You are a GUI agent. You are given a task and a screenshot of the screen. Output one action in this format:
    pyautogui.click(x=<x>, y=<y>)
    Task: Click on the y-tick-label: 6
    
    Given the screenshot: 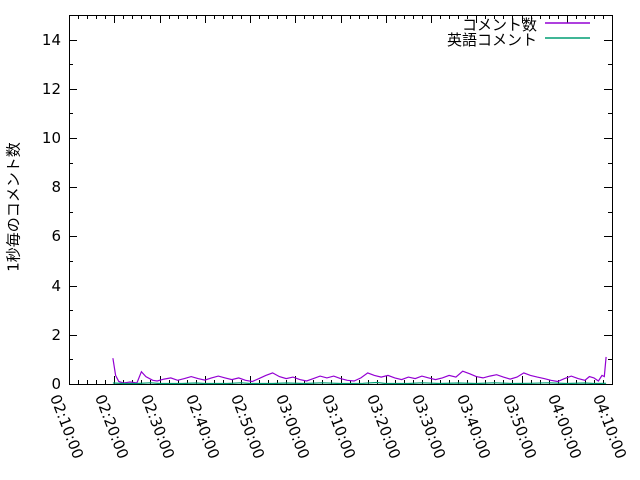 What is the action you would take?
    pyautogui.click(x=56, y=236)
    